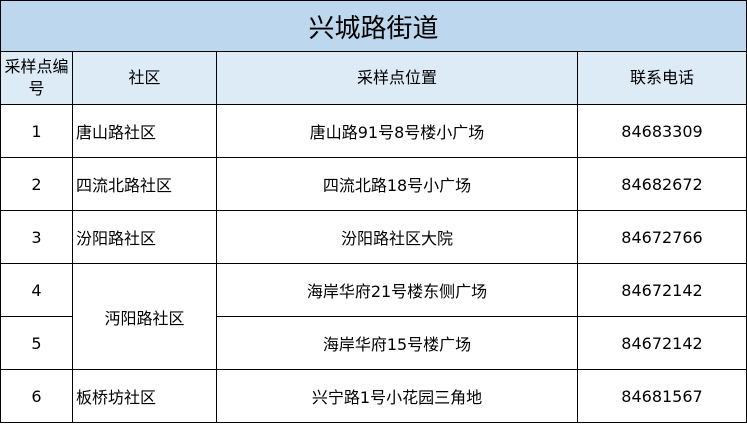  What do you see at coordinates (397, 396) in the screenshot?
I see `cell-location: 兴宁路1号小花园三角地` at bounding box center [397, 396].